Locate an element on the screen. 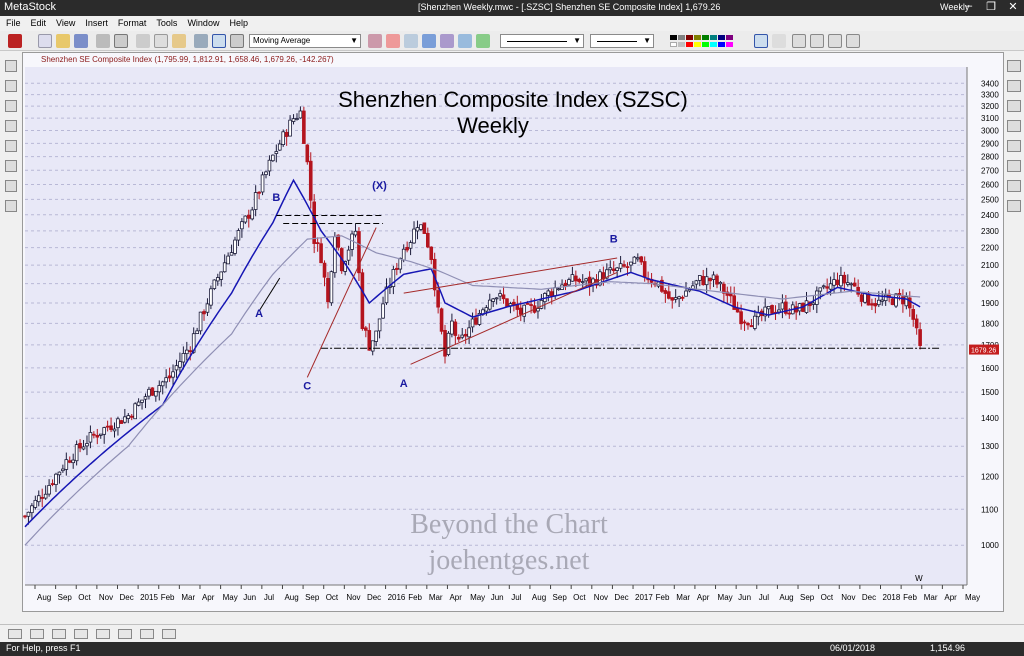 The image size is (1024, 656). menu-view: View is located at coordinates (66, 23).